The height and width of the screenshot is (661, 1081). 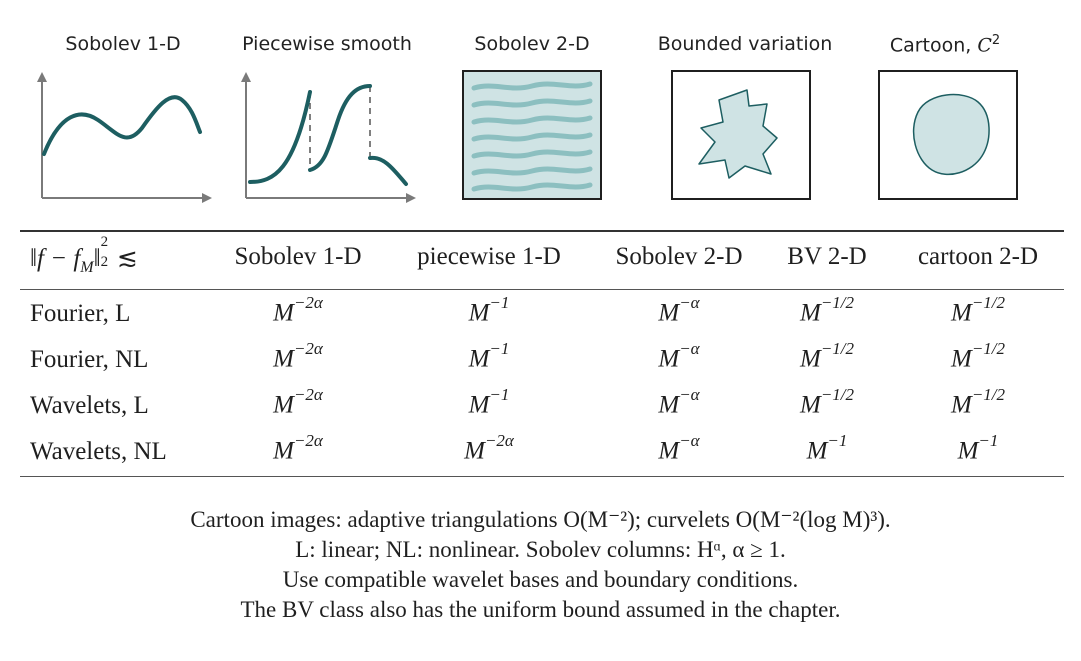 I want to click on piecewise-curve, so click(x=328, y=135).